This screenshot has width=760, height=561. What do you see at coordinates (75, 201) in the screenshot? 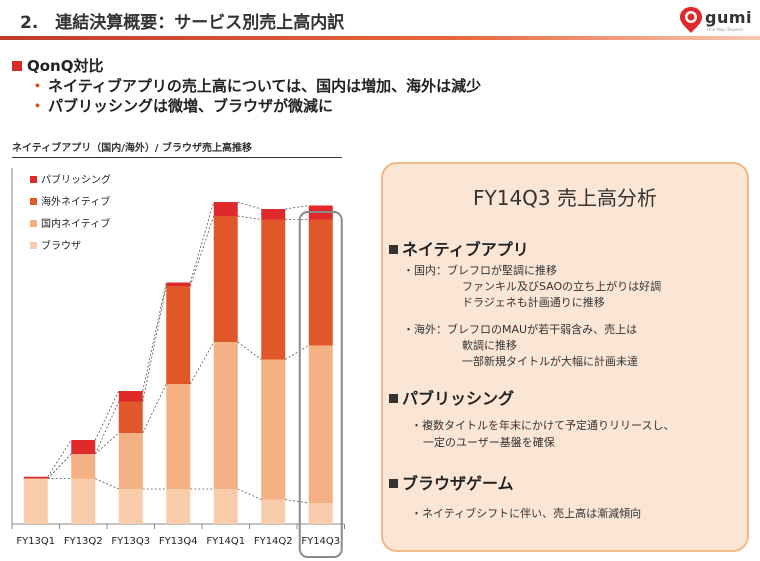
I see `legend-label: 海外ネイティブ` at bounding box center [75, 201].